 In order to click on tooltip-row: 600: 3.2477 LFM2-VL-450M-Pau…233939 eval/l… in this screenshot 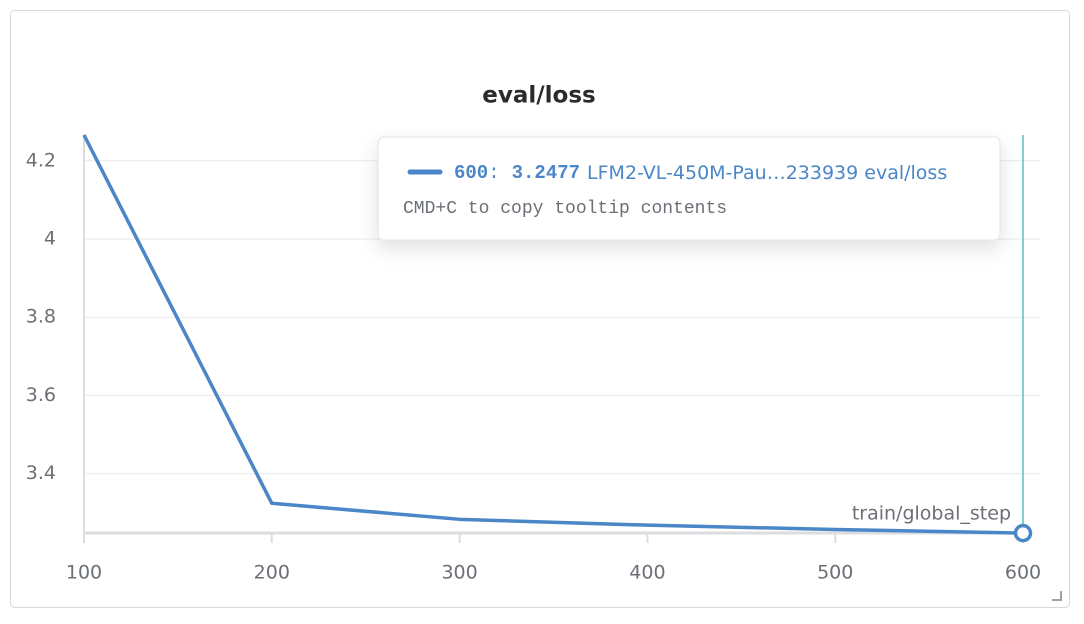, I will do `click(700, 173)`.